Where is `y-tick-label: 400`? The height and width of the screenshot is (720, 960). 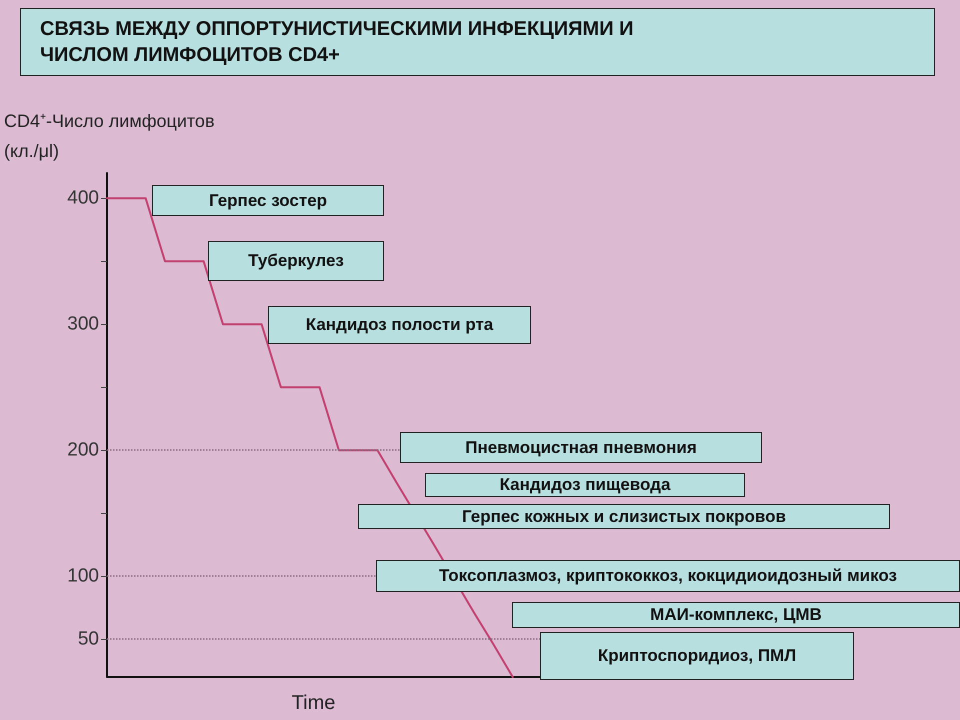 y-tick-label: 400 is located at coordinates (83, 198).